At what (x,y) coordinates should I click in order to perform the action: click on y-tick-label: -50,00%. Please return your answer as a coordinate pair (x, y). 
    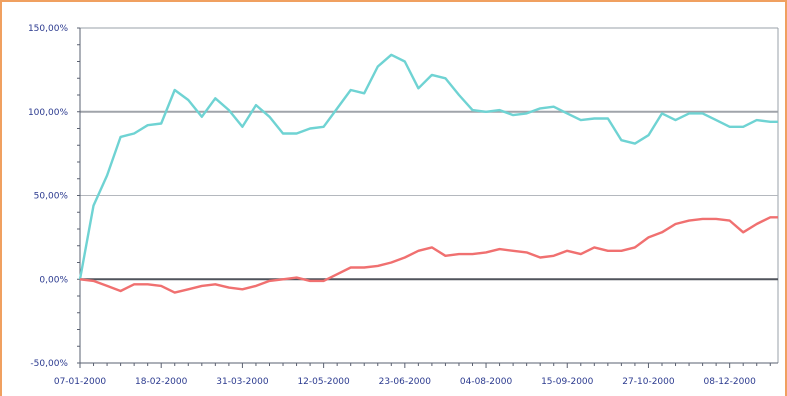
    Looking at the image, I should click on (49, 364).